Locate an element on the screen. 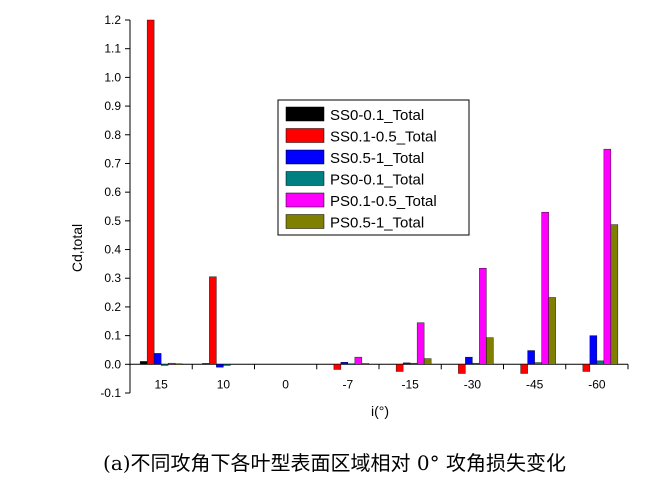  y-tick-label: 0.1 is located at coordinates (112, 336).